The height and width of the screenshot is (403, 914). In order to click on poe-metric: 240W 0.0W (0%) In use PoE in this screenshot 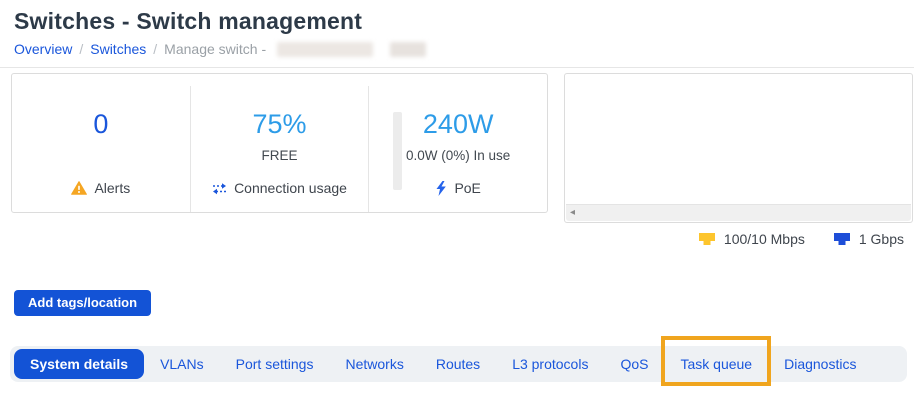, I will do `click(457, 149)`.